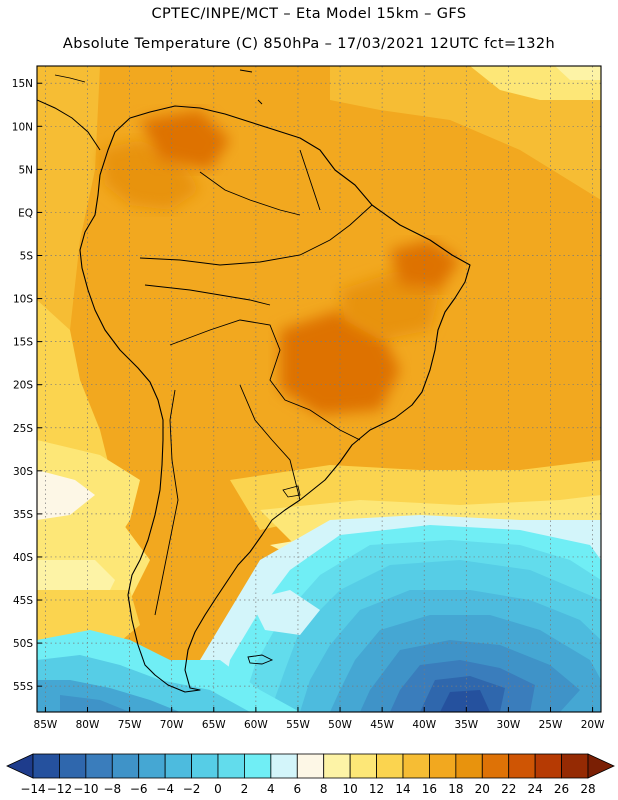 The image size is (618, 800). Describe the element at coordinates (587, 789) in the screenshot. I see `colorbar-label: 28` at that location.